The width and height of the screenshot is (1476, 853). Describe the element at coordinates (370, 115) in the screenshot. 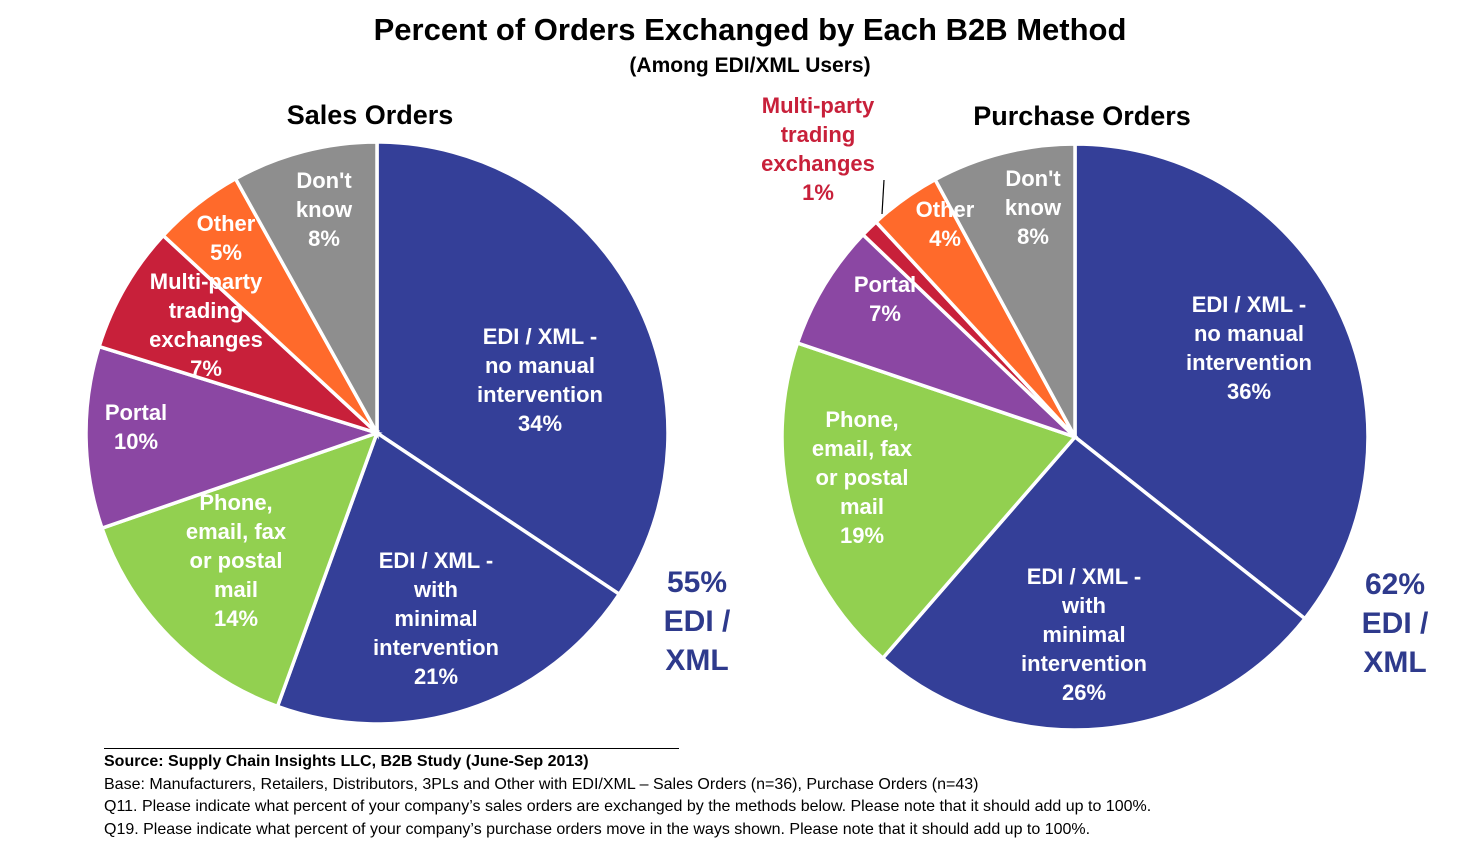

I see `chart-title: Sales Orders` at that location.